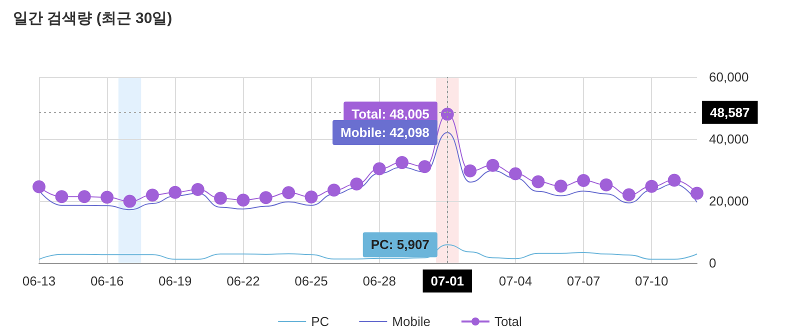  Describe the element at coordinates (411, 321) in the screenshot. I see `legend-label: Mobile` at that location.